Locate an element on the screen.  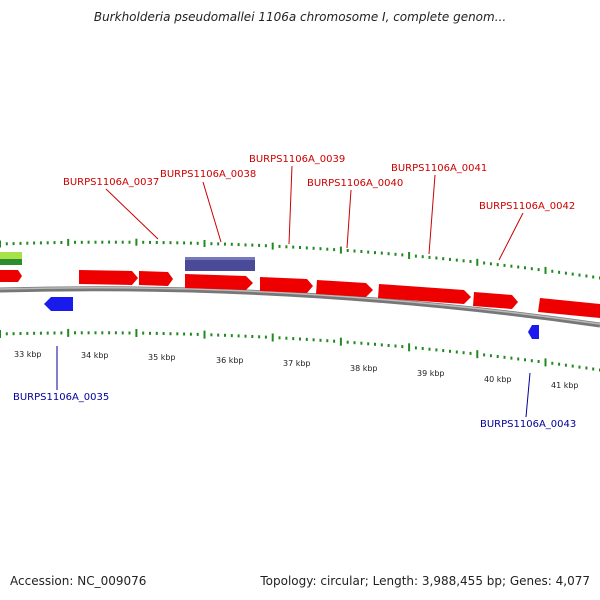
gene-label-0042: BURPS1106A_0042 is located at coordinates (527, 206).